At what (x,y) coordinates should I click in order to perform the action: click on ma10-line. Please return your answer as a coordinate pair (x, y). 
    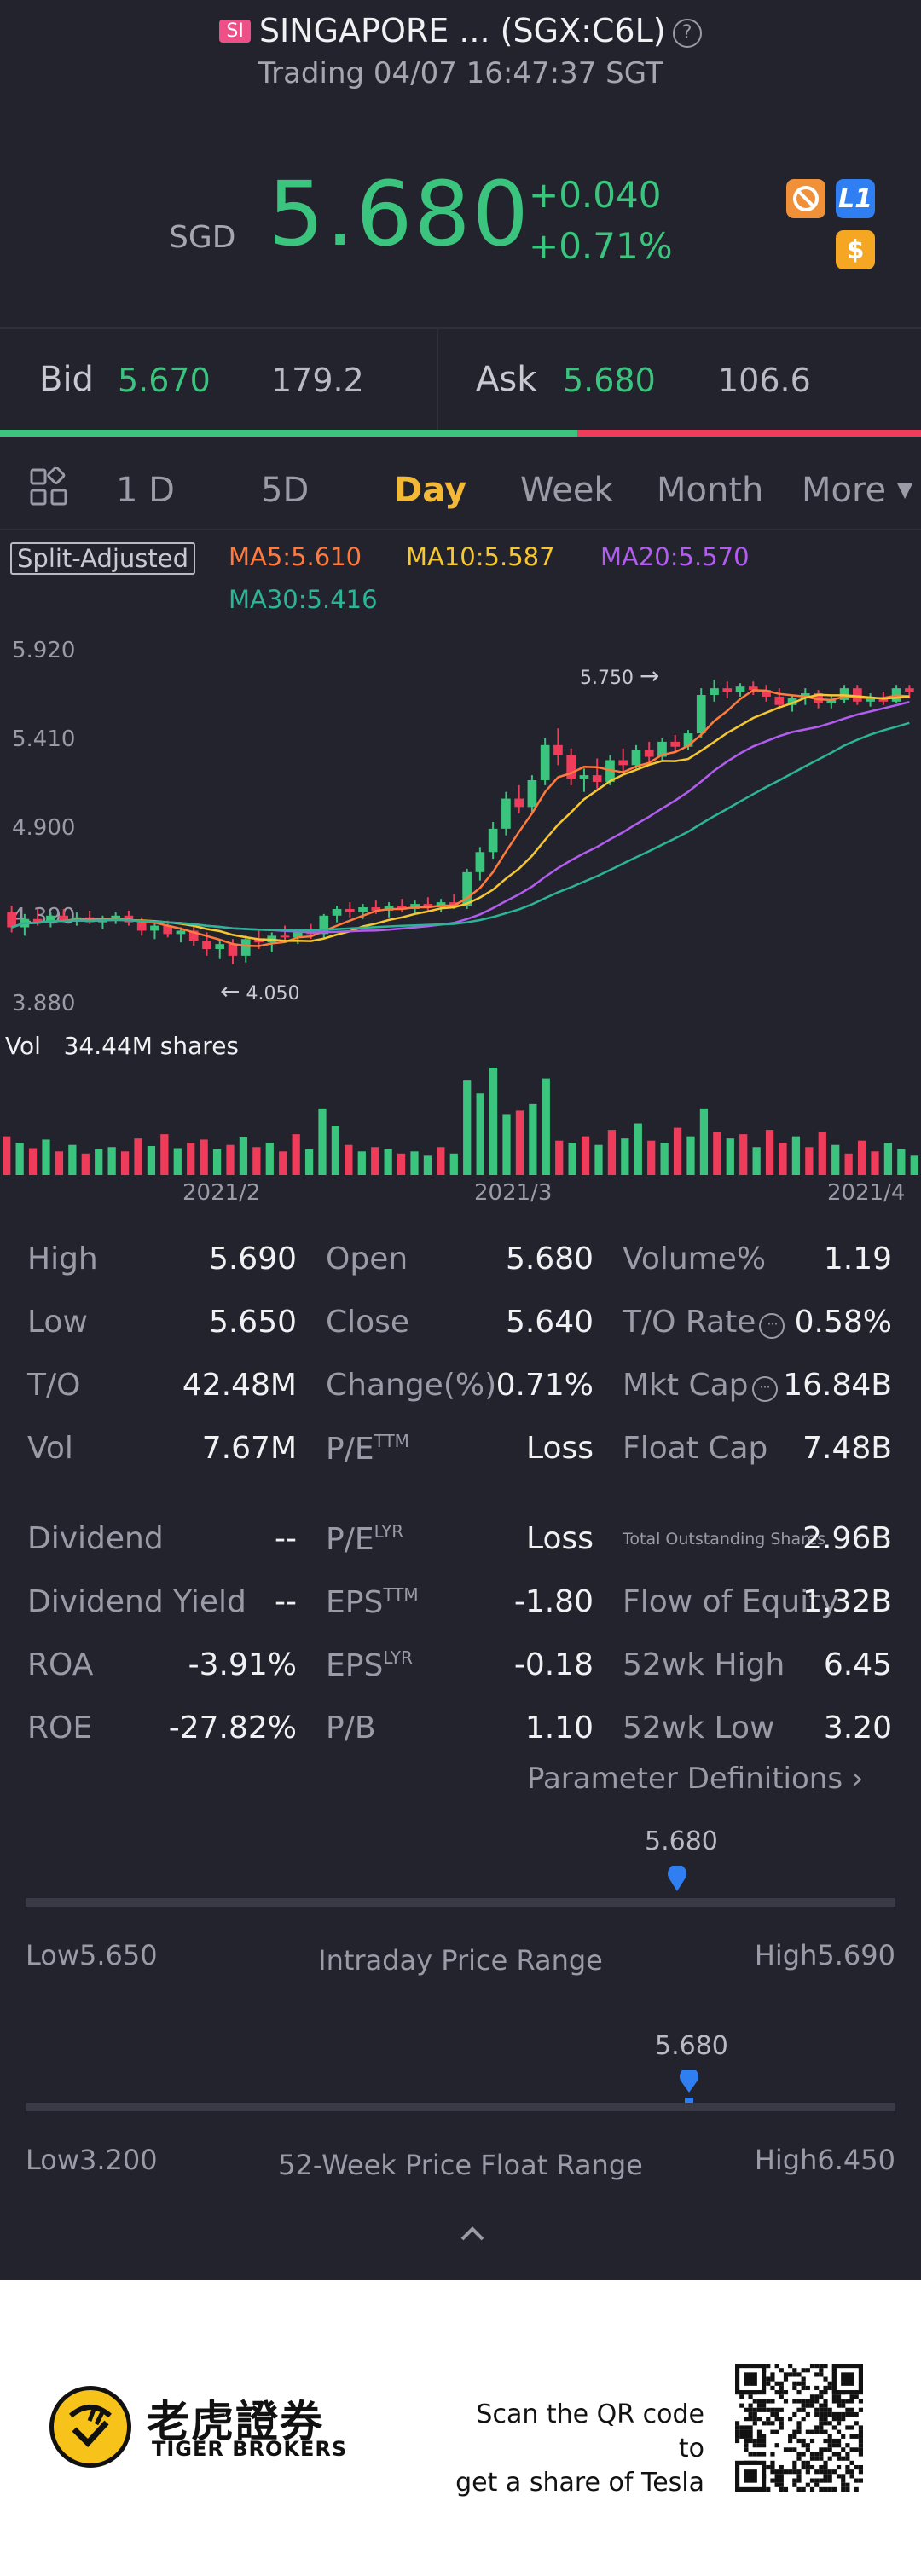
    Looking at the image, I should click on (460, 817).